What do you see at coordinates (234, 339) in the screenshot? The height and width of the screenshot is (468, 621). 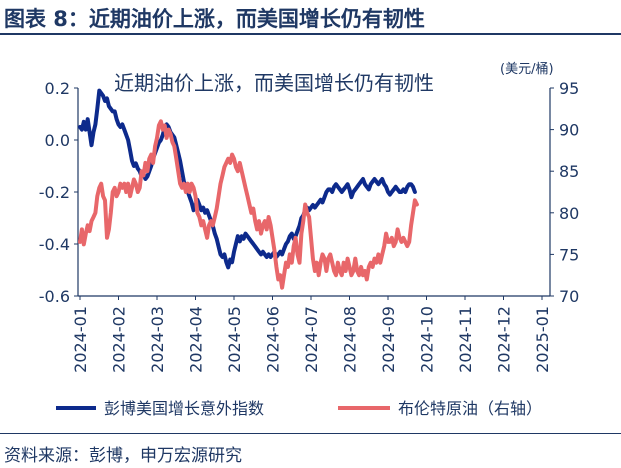 I see `x-tick-label: 2024-05` at bounding box center [234, 339].